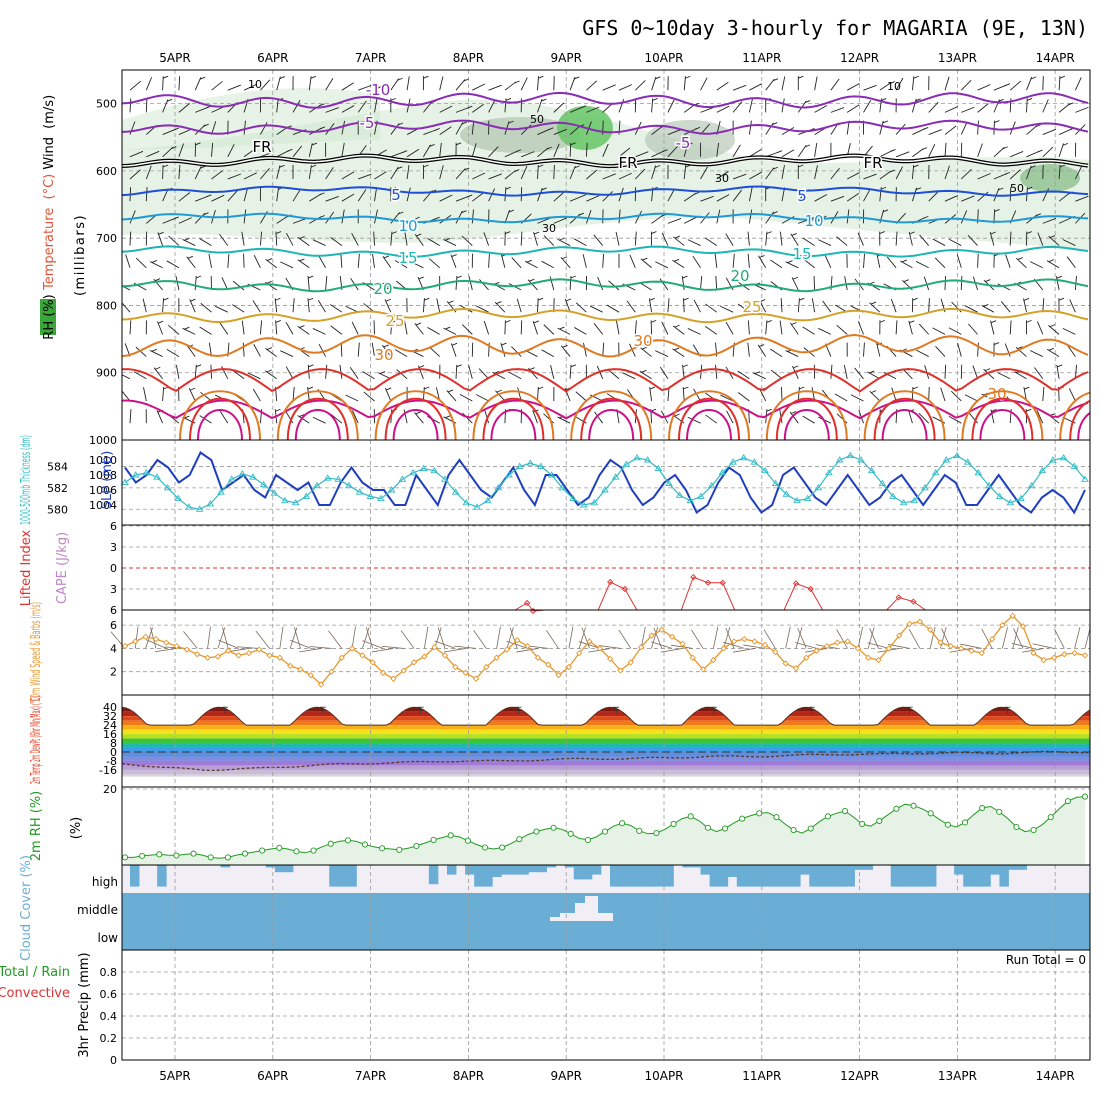  I want to click on temp2m-tick-label: 8, so click(113, 743).